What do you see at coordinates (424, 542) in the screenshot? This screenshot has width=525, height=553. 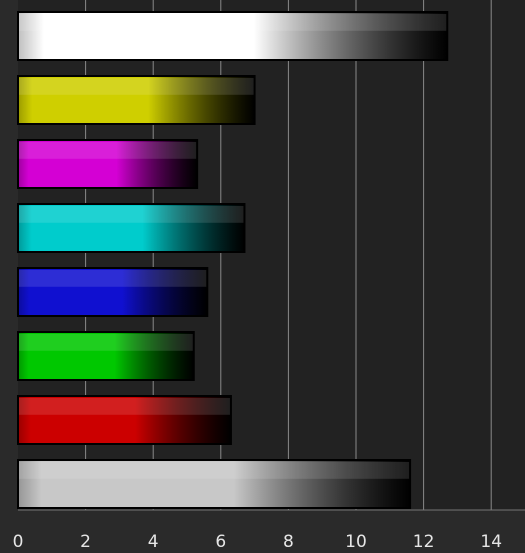 I see `x-tick-label: 12` at bounding box center [424, 542].